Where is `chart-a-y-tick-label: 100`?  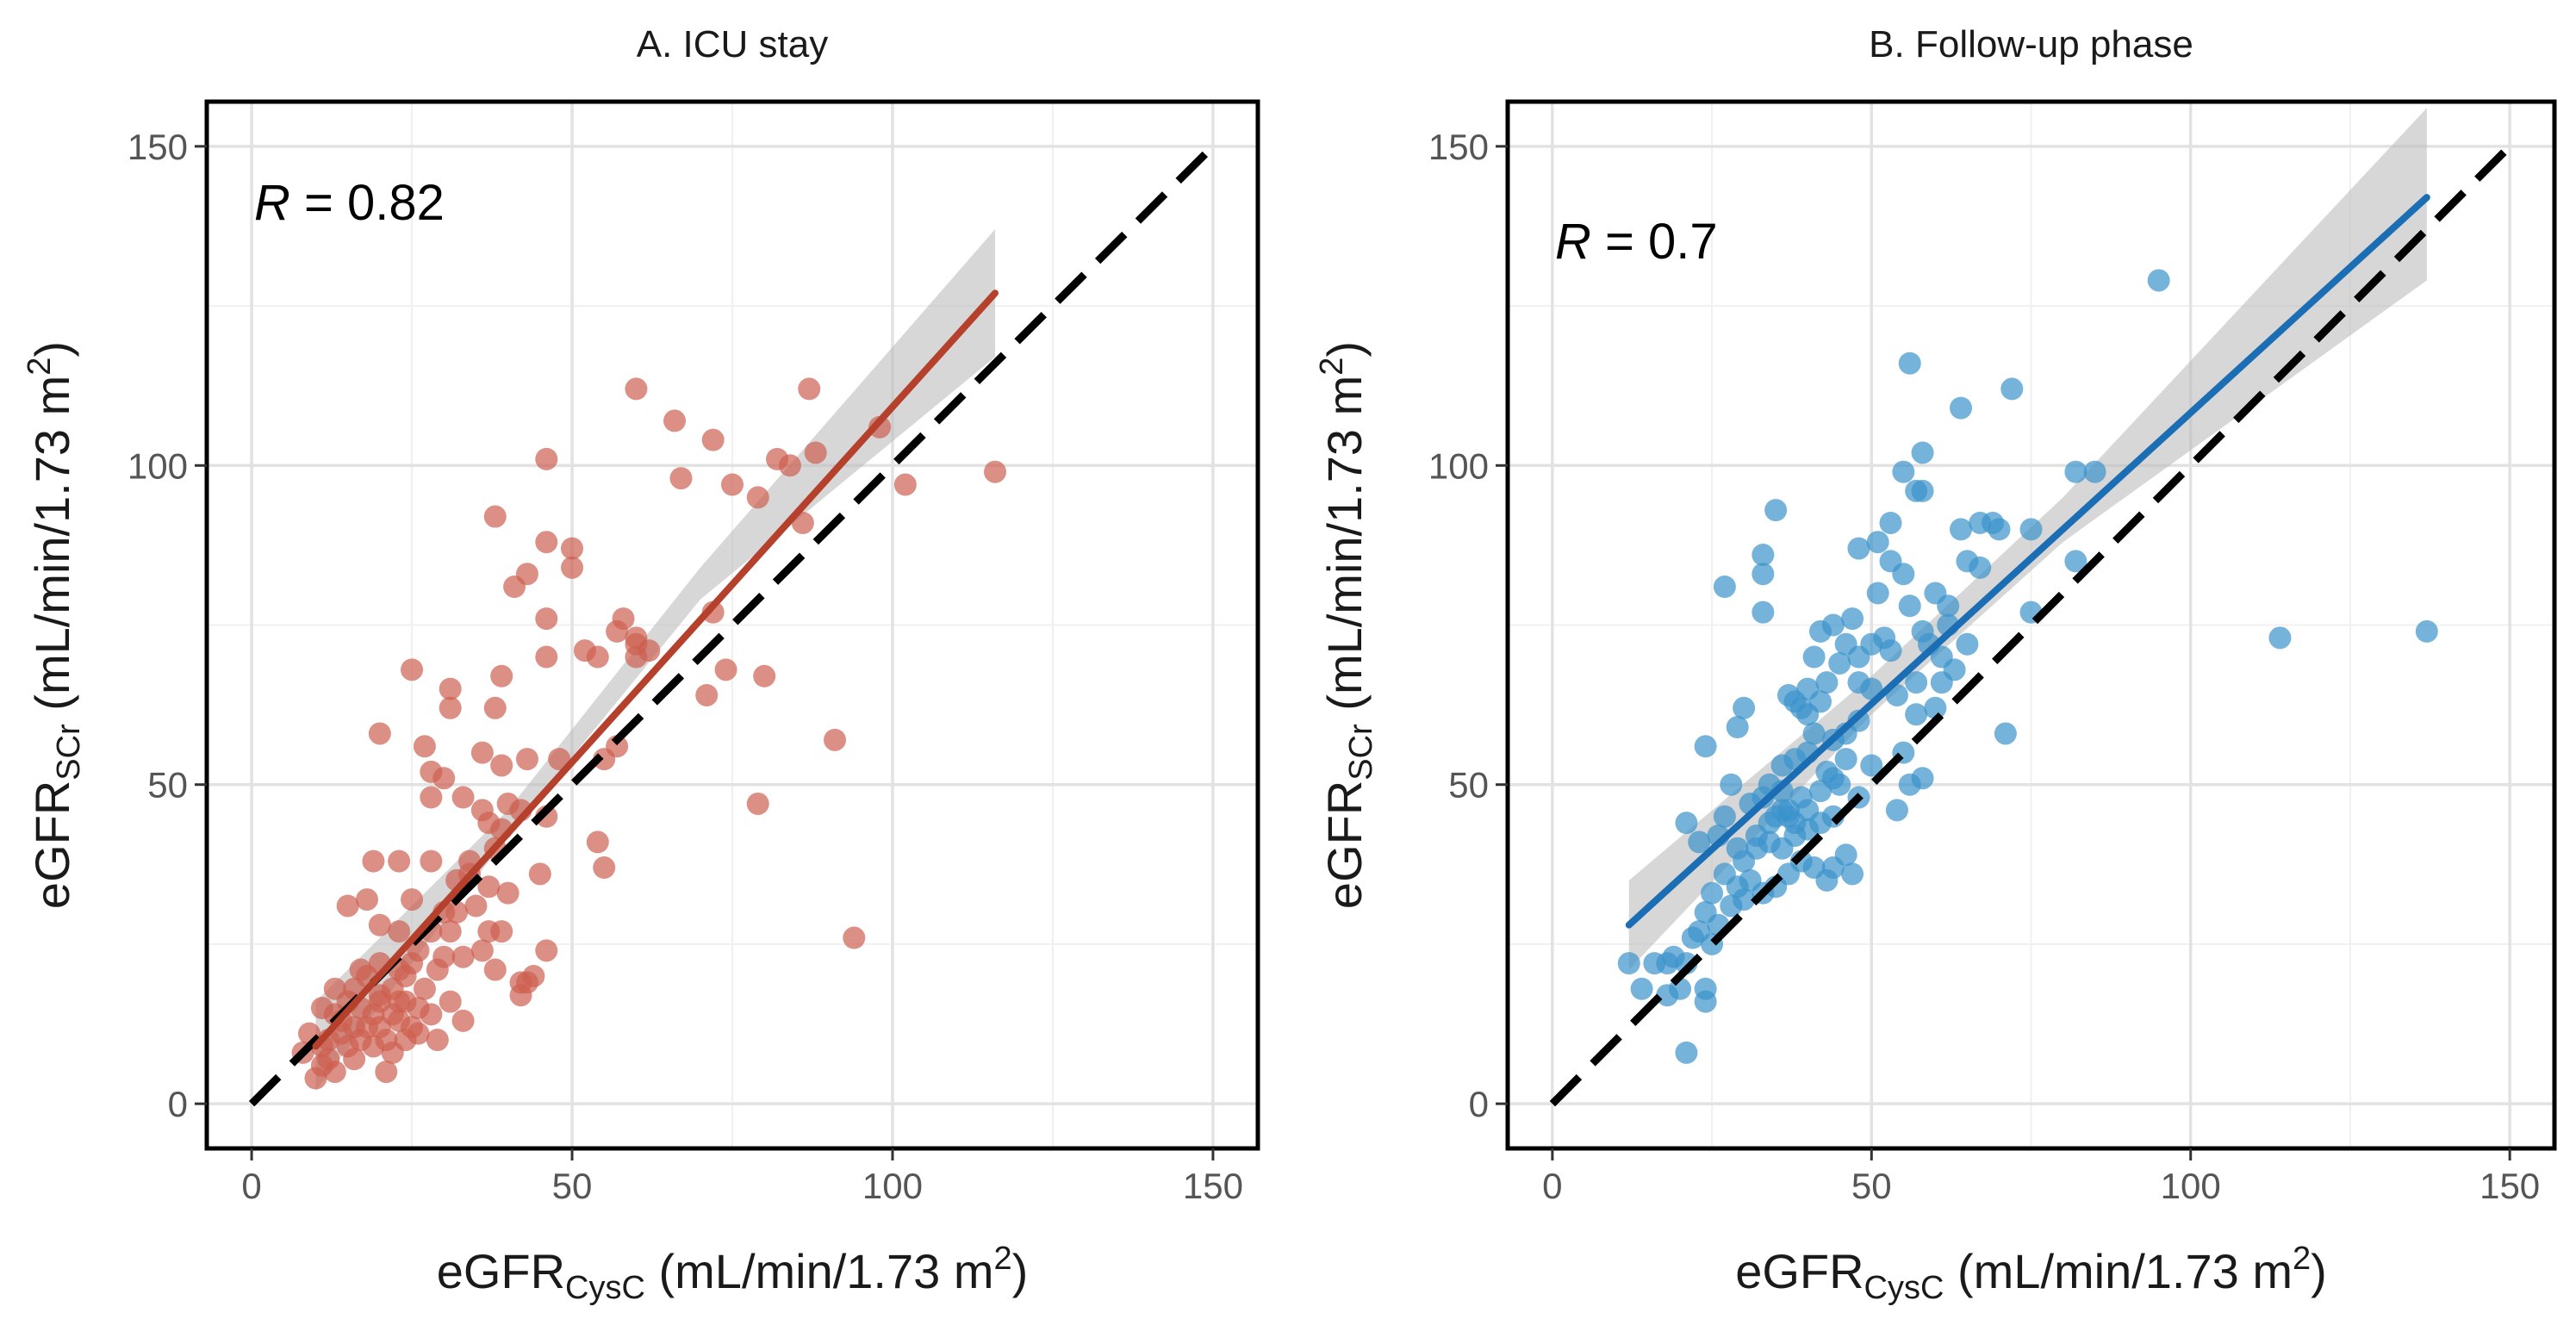
chart-a-y-tick-label: 100 is located at coordinates (158, 465).